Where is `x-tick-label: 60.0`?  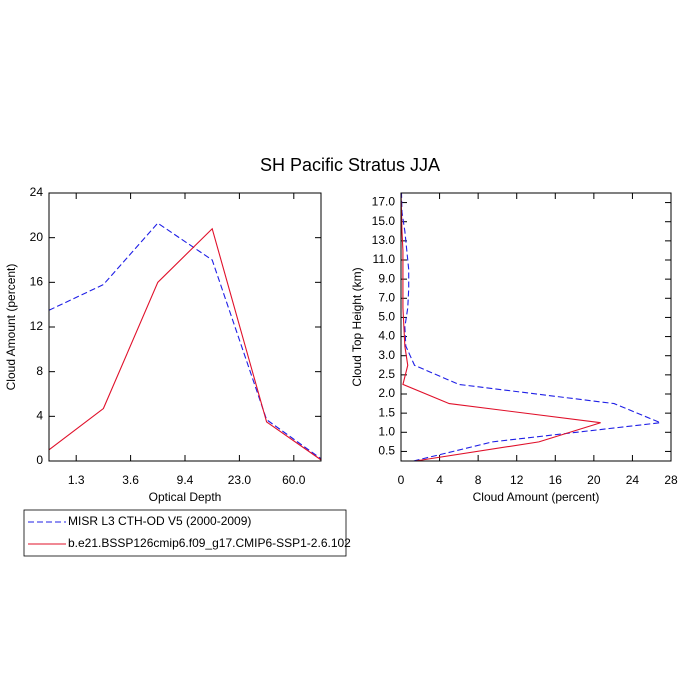
x-tick-label: 60.0 is located at coordinates (294, 480).